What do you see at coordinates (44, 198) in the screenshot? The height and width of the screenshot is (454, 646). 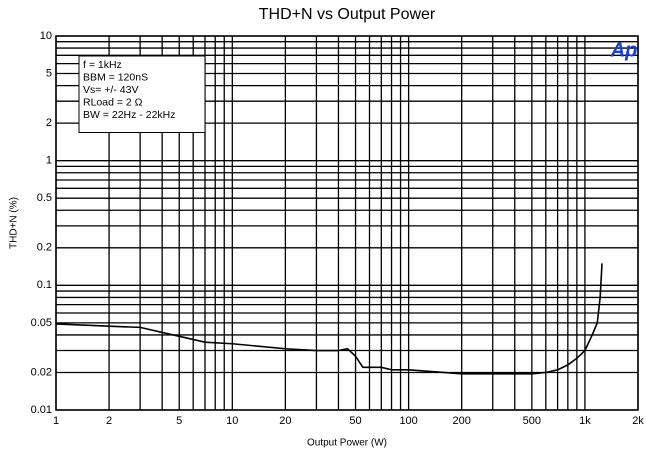 I see `y-tick-label: 0.5` at bounding box center [44, 198].